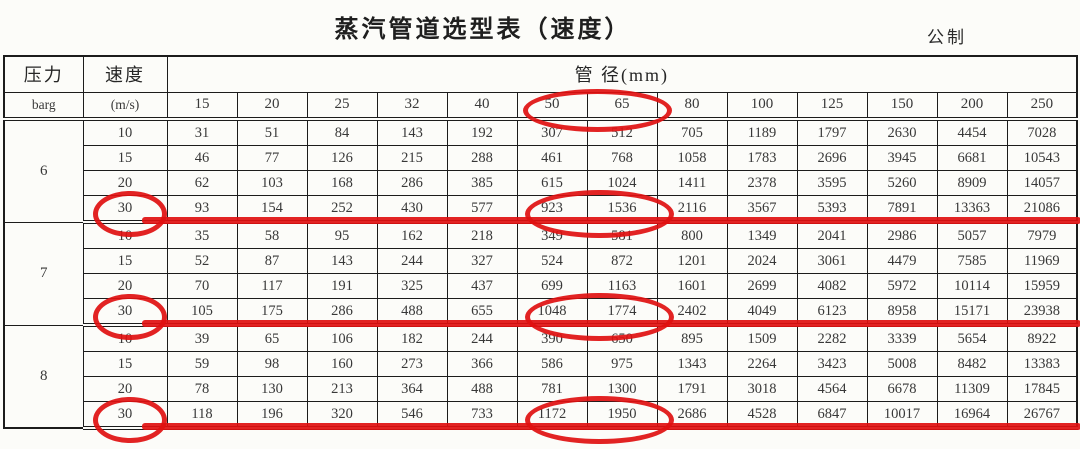  What do you see at coordinates (1042, 338) in the screenshot?
I see `capacity-value-cell: 8922` at bounding box center [1042, 338].